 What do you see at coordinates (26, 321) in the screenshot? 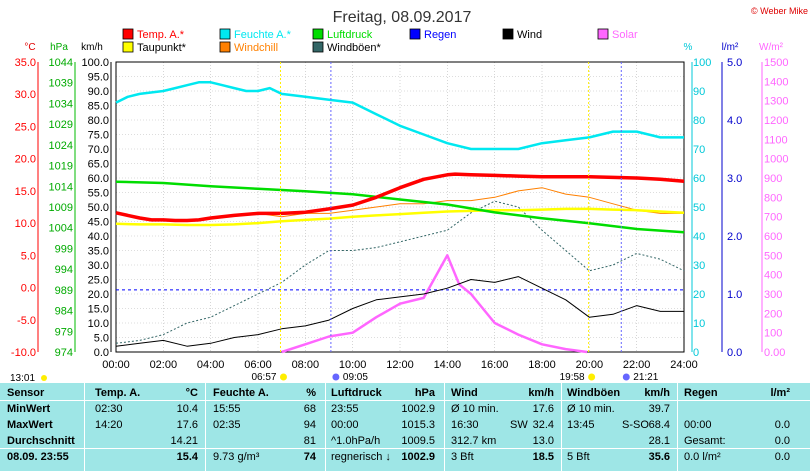
I see `temp-tick: -5.0` at bounding box center [26, 321].